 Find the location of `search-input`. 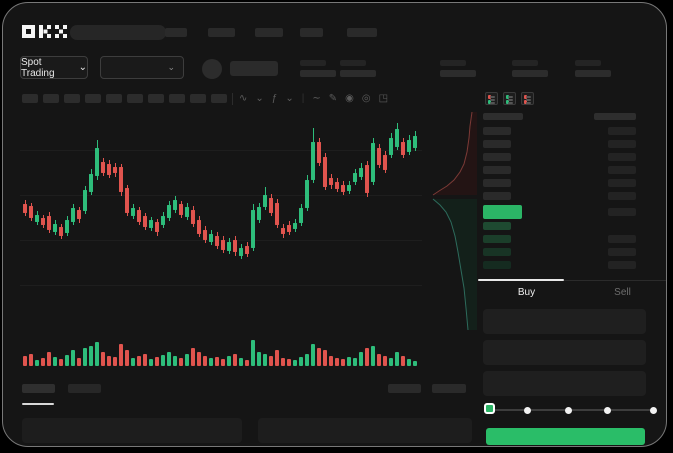

search-input is located at coordinates (118, 32).